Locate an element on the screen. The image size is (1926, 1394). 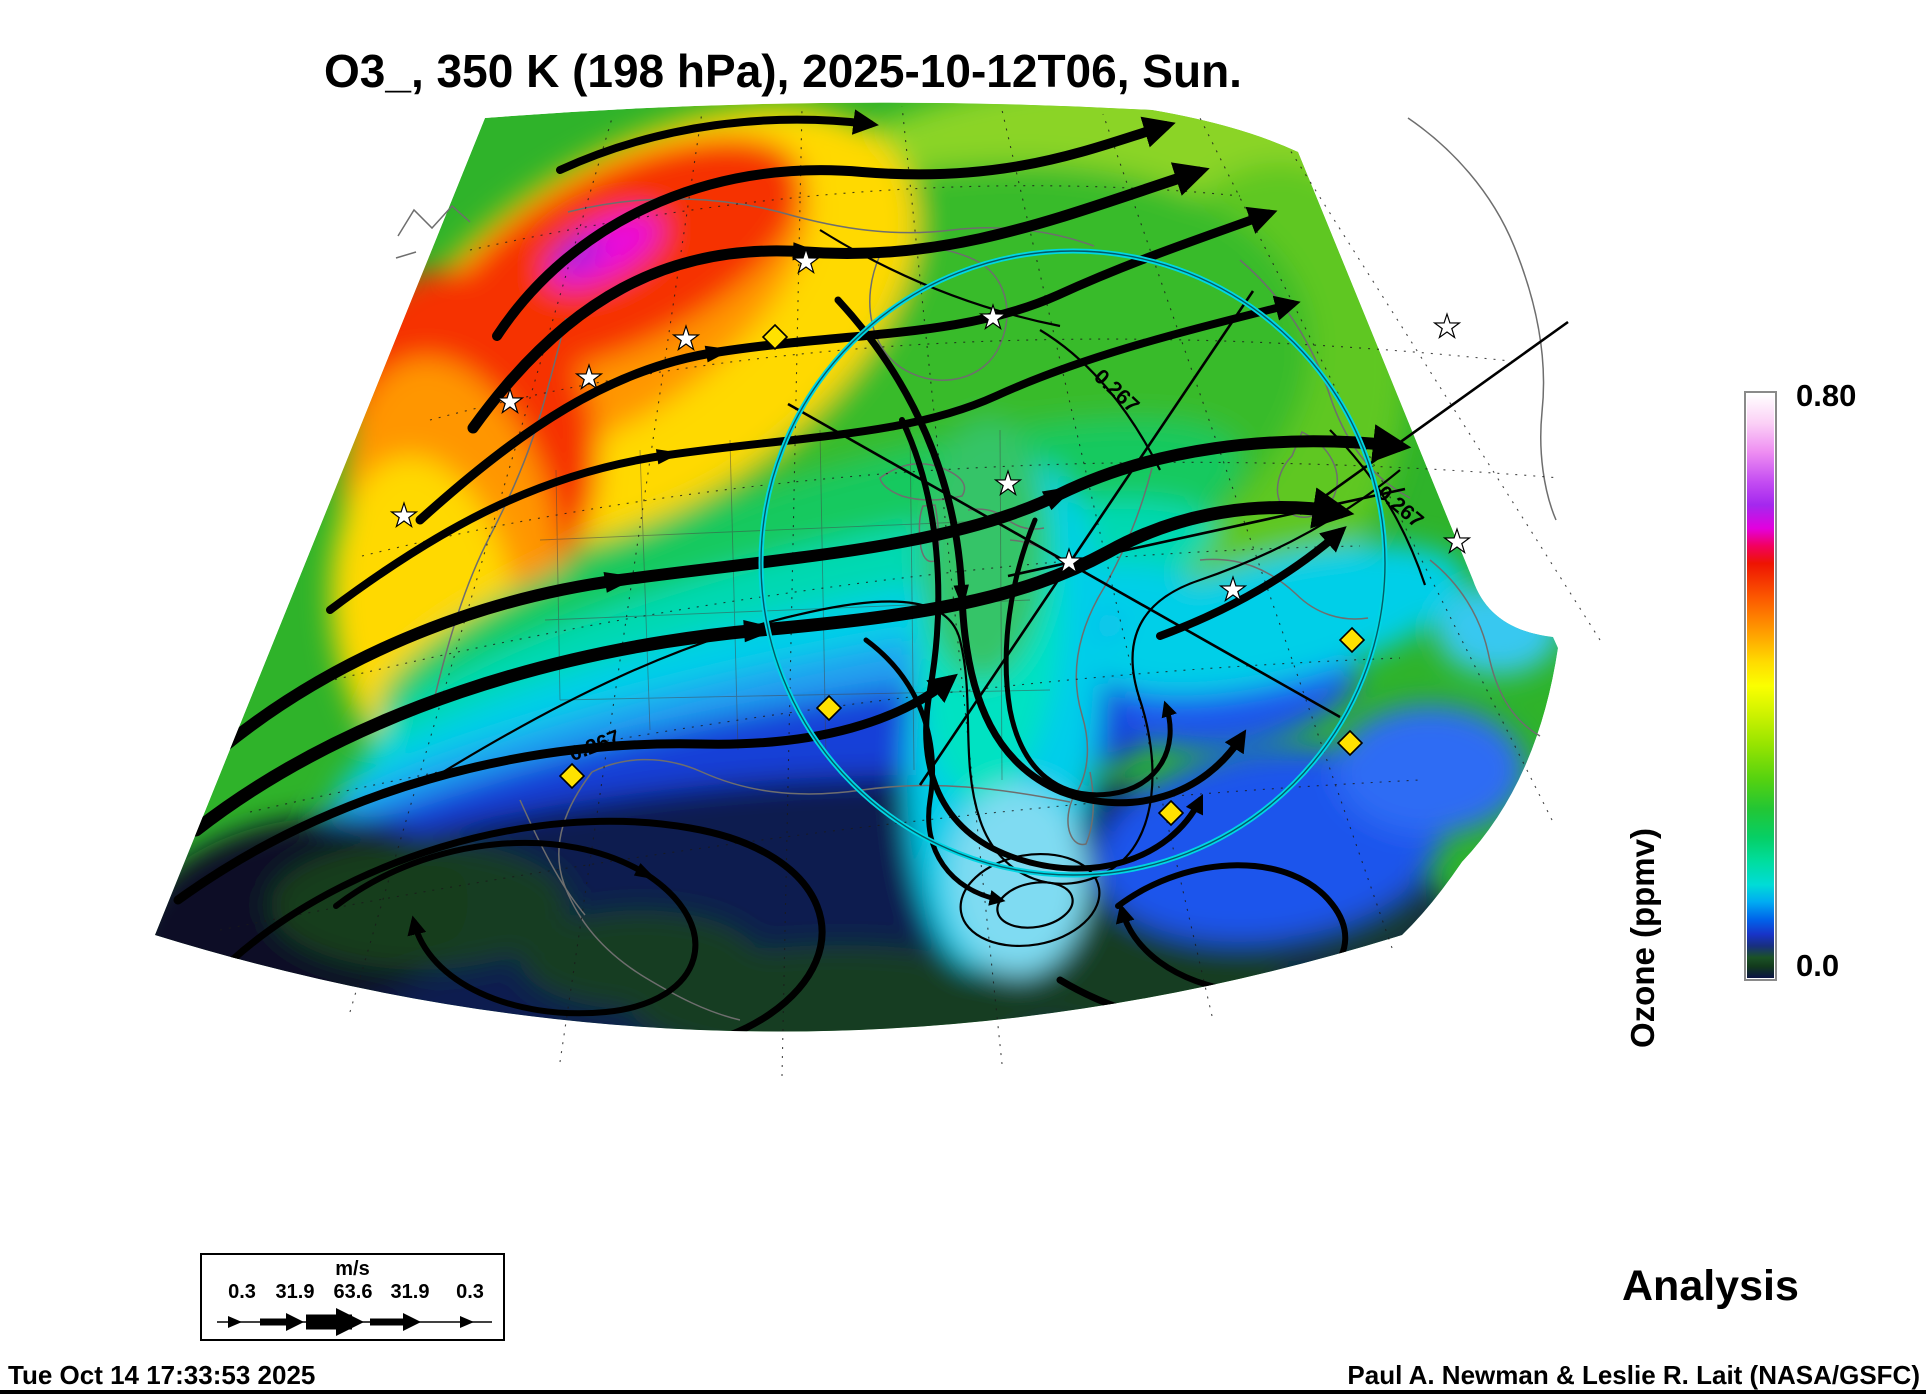
range-ring is located at coordinates (1073, 563).